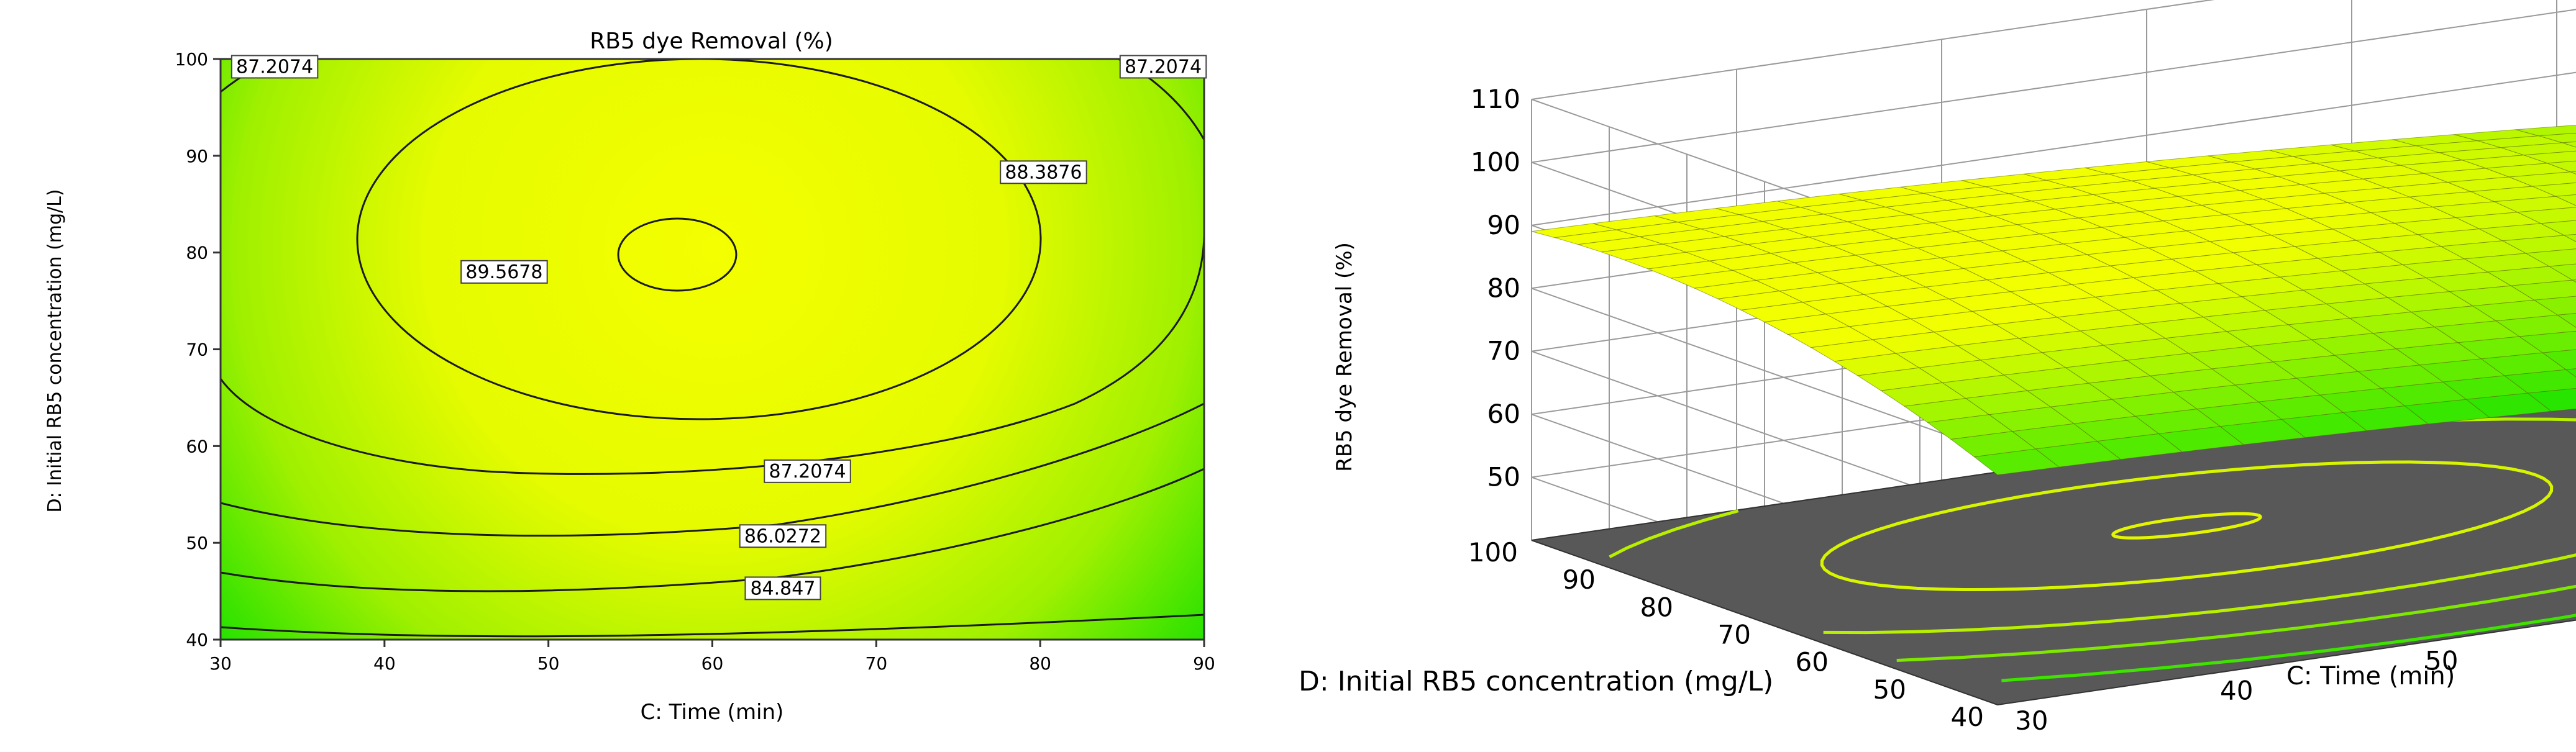 The height and width of the screenshot is (752, 2576). I want to click on surface-y-tick-label: 60, so click(1812, 662).